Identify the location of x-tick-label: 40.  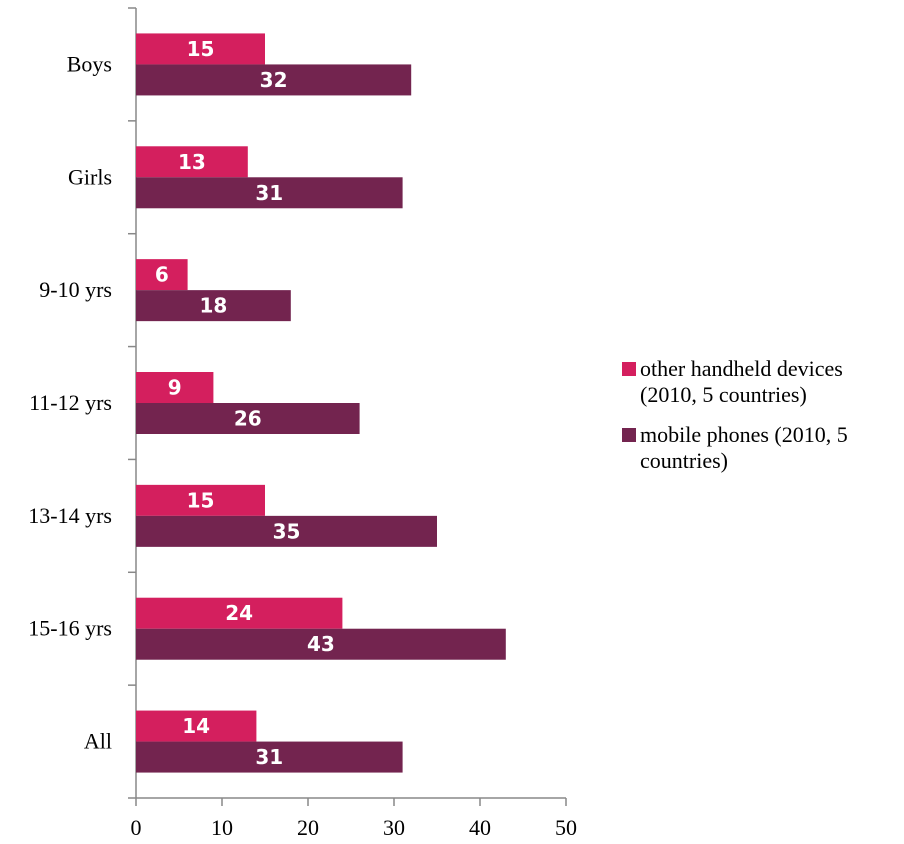
(480, 827).